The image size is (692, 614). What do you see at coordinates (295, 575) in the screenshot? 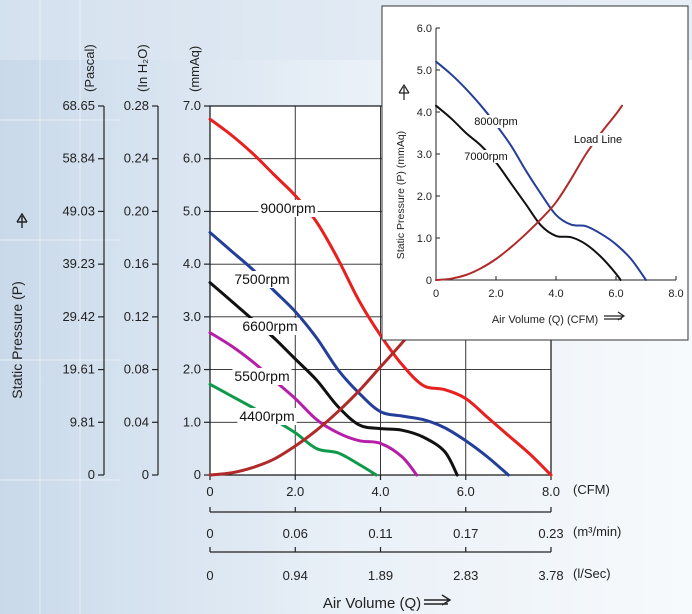
I see `x-tick-label: 0.94` at bounding box center [295, 575].